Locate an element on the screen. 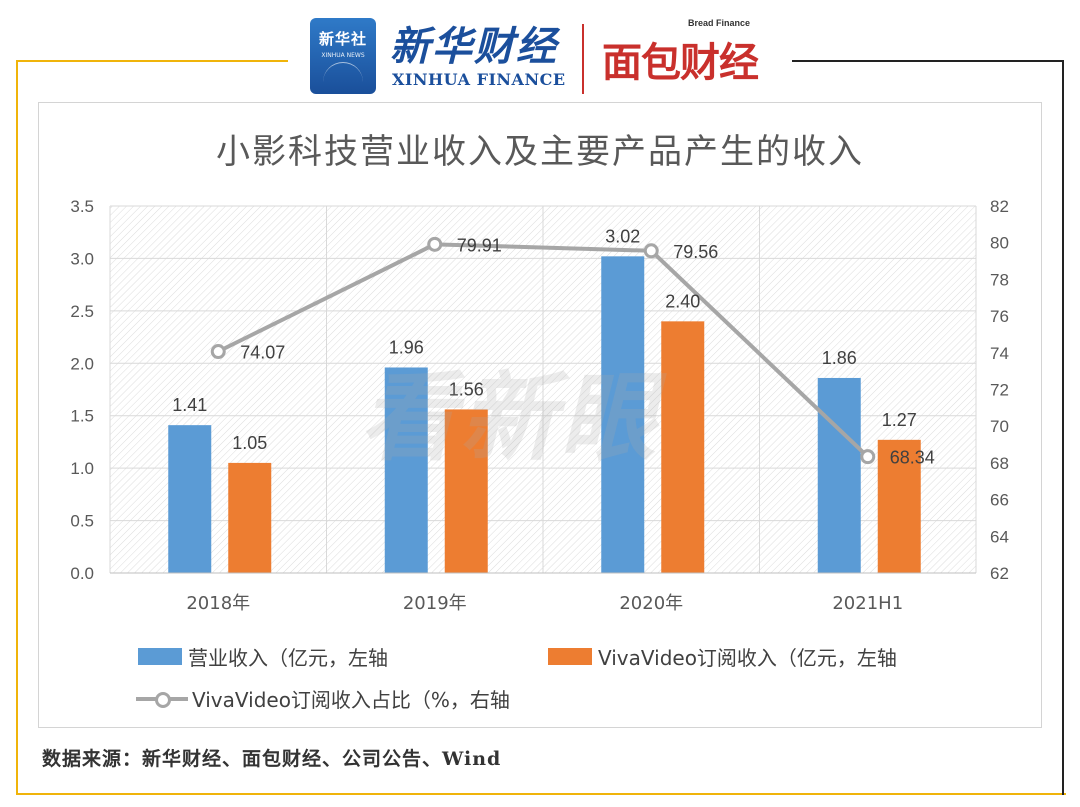 The height and width of the screenshot is (807, 1080). data-label-ratio: 79.91 is located at coordinates (479, 245).